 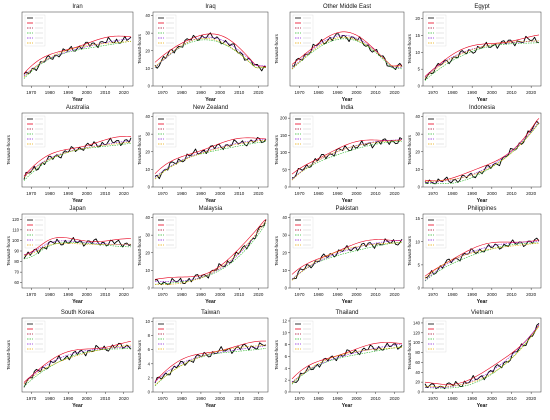 What do you see at coordinates (286, 344) in the screenshot?
I see `y-tick-label: 8` at bounding box center [286, 344].